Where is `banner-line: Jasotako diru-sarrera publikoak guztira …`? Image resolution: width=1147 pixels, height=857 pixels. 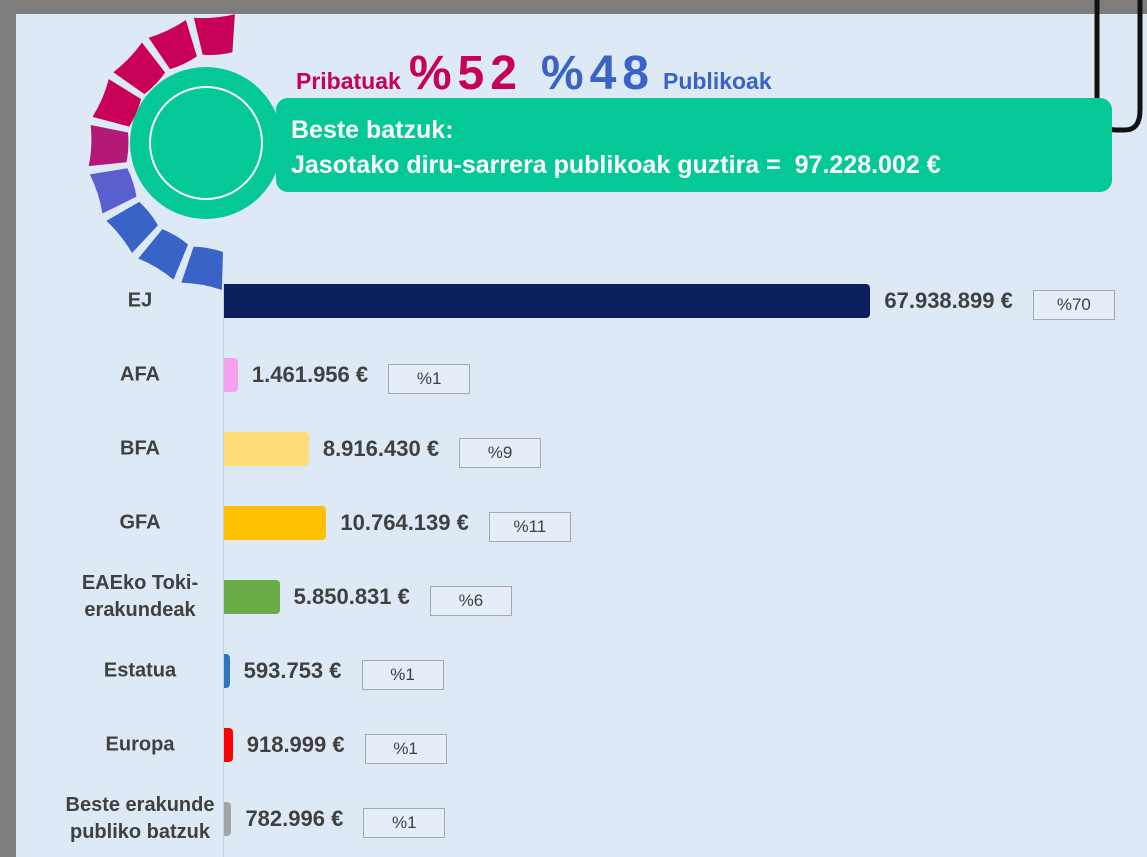 banner-line: Jasotako diru-sarrera publikoak guztira … is located at coordinates (616, 165).